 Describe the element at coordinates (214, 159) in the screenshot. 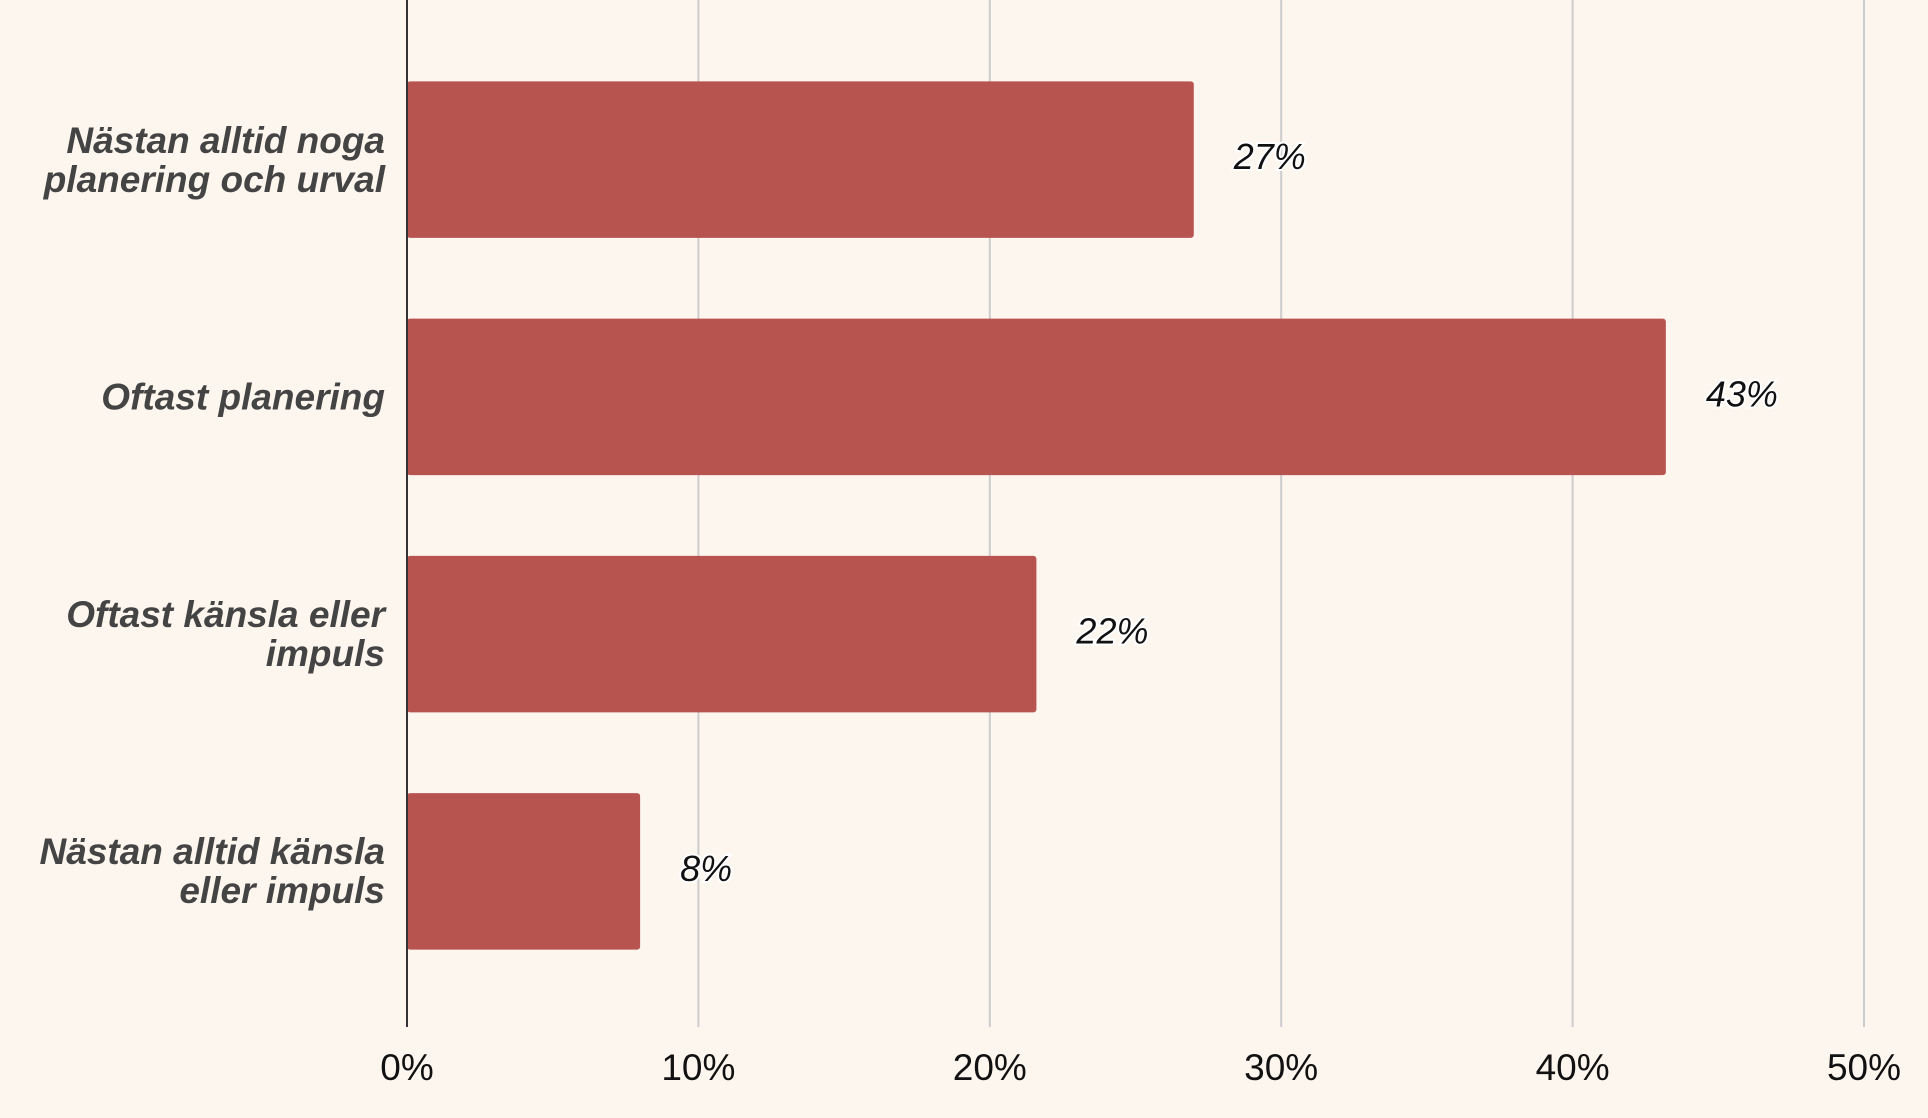

I see `y-tick-label: Nästan alltid noga planering och urval` at that location.